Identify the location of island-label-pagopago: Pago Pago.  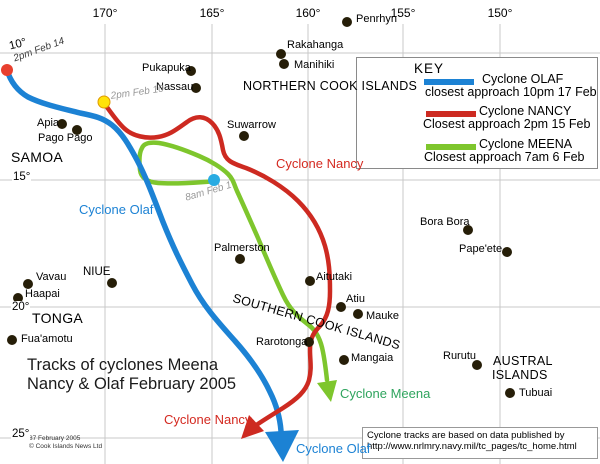
(65, 138).